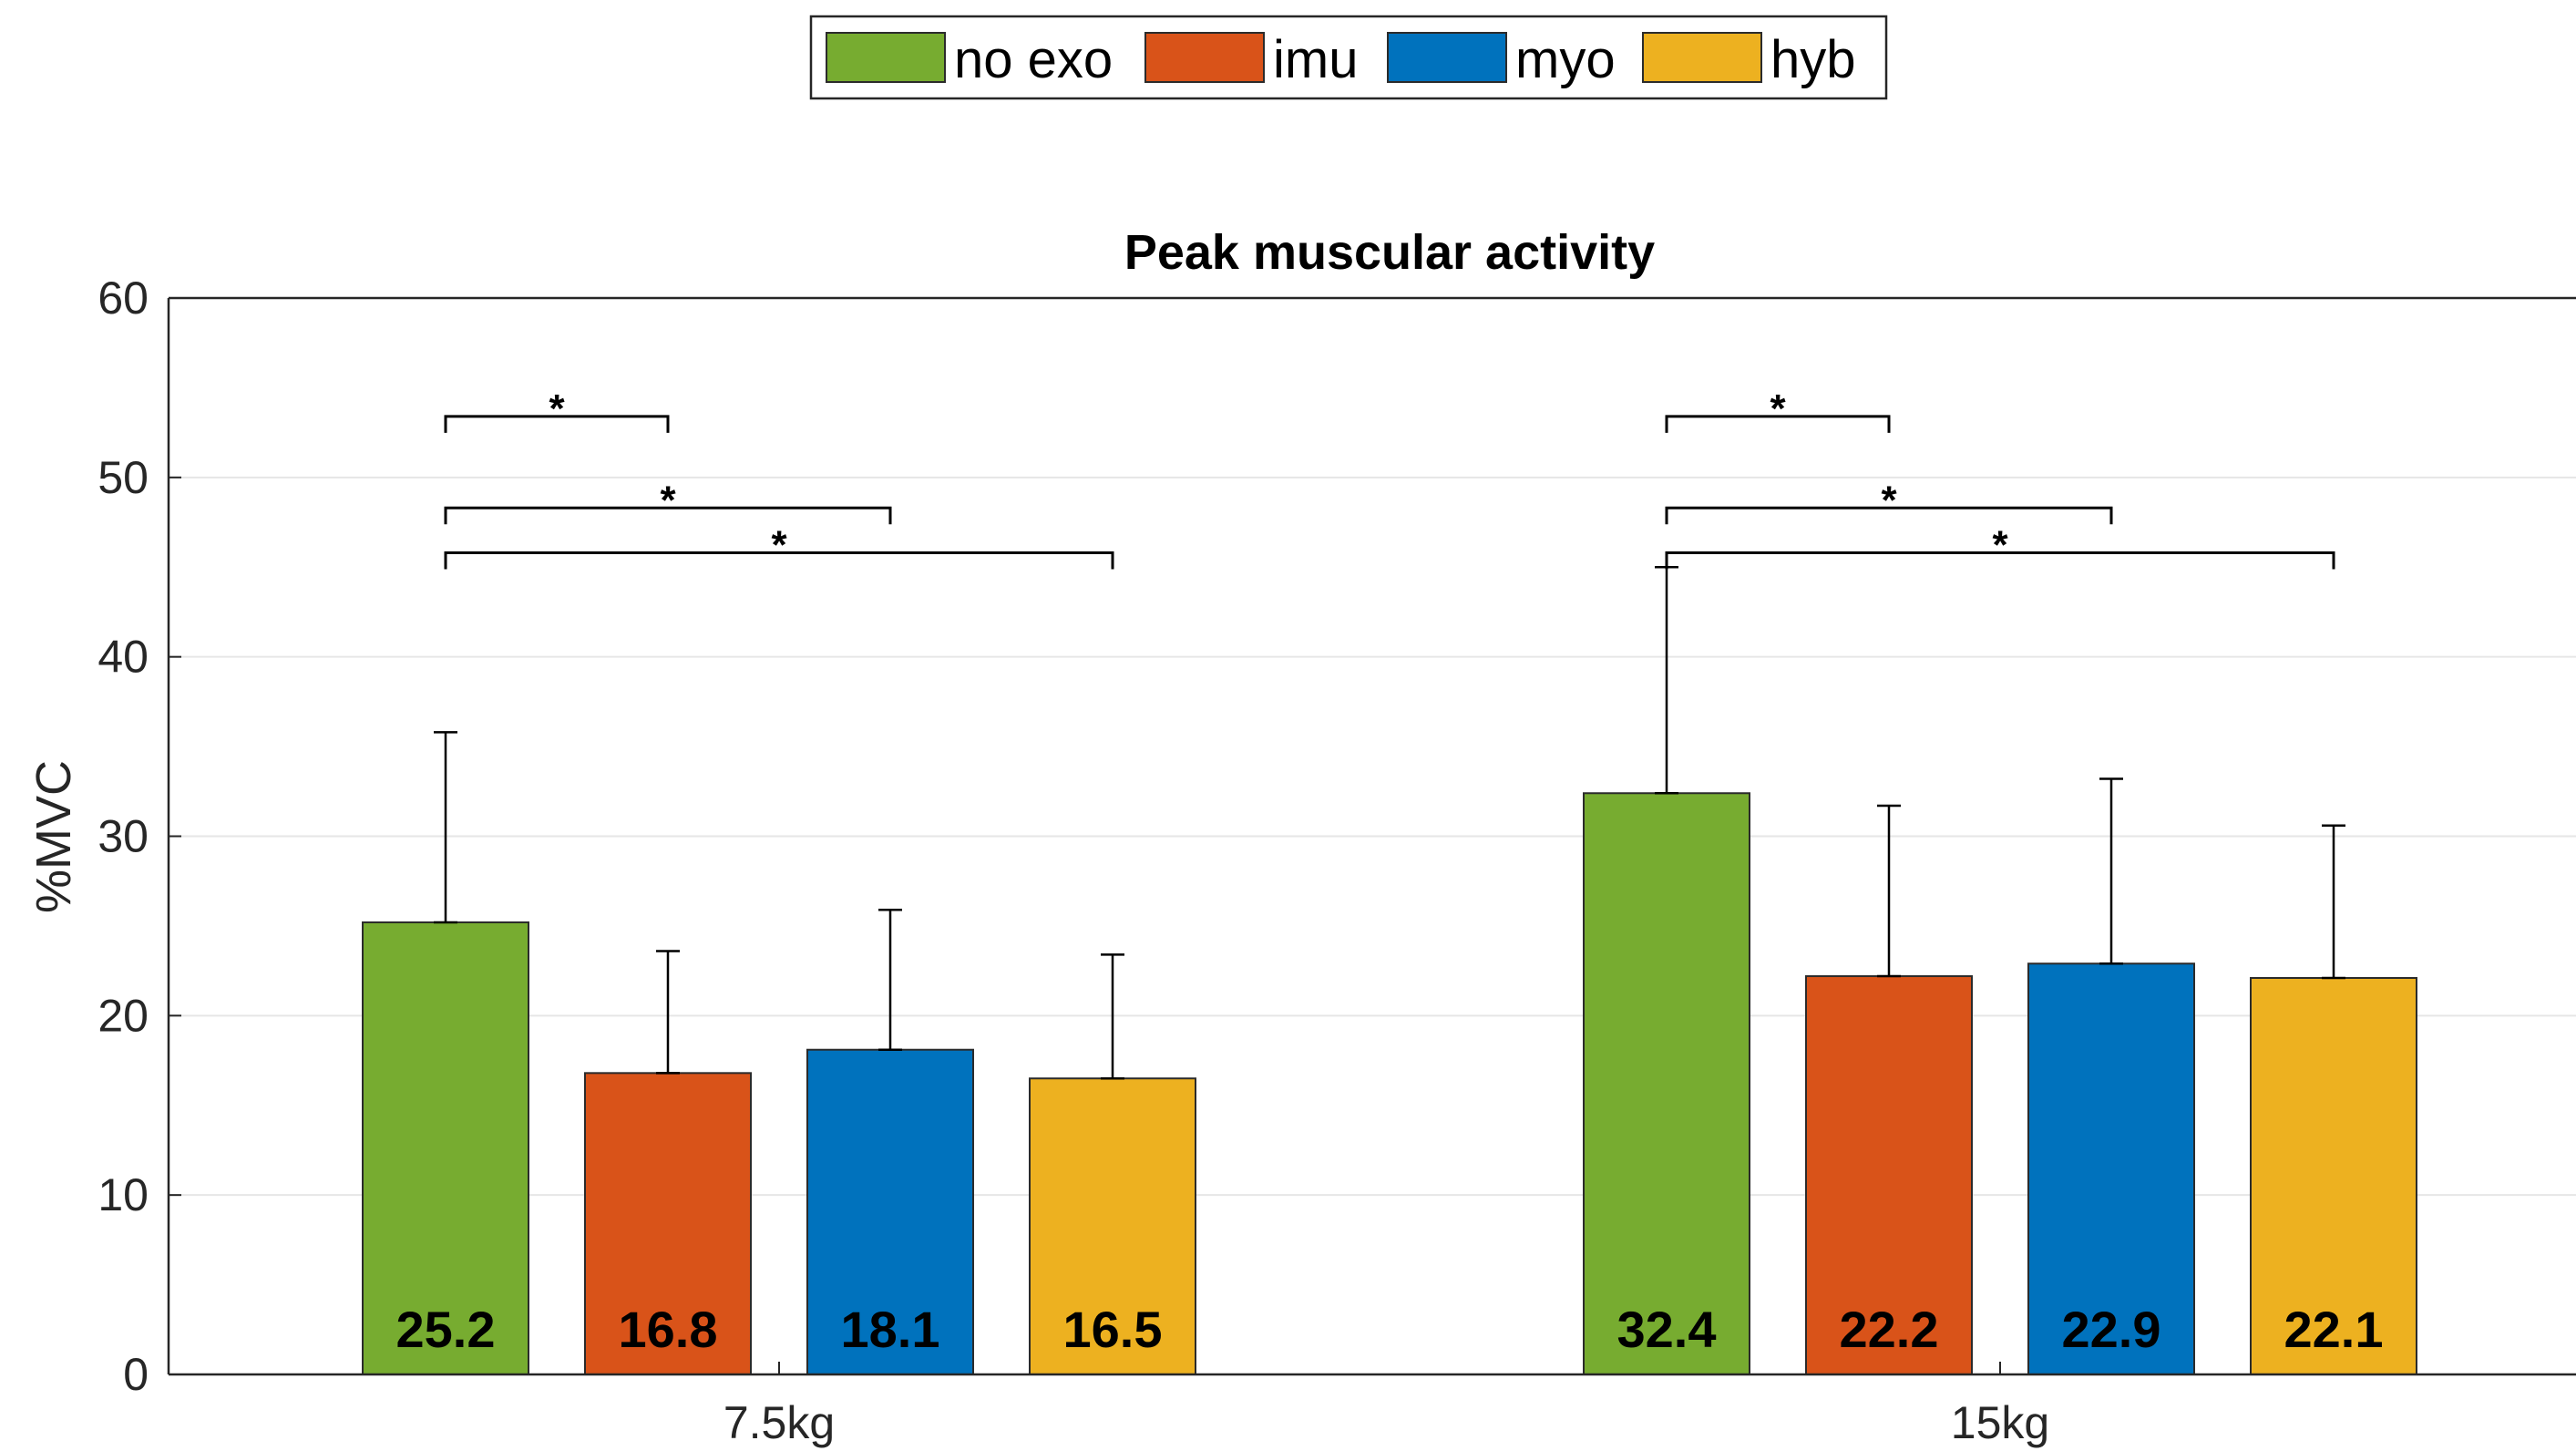  What do you see at coordinates (446, 1329) in the screenshot?
I see `bar-value-label: 25.2` at bounding box center [446, 1329].